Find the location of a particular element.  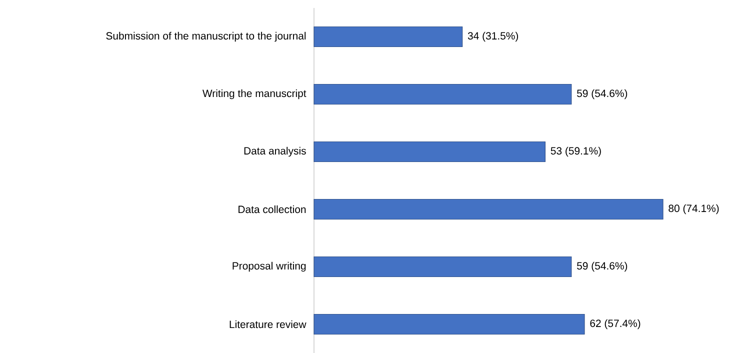

data-label: 80 (74.1%) is located at coordinates (693, 209).